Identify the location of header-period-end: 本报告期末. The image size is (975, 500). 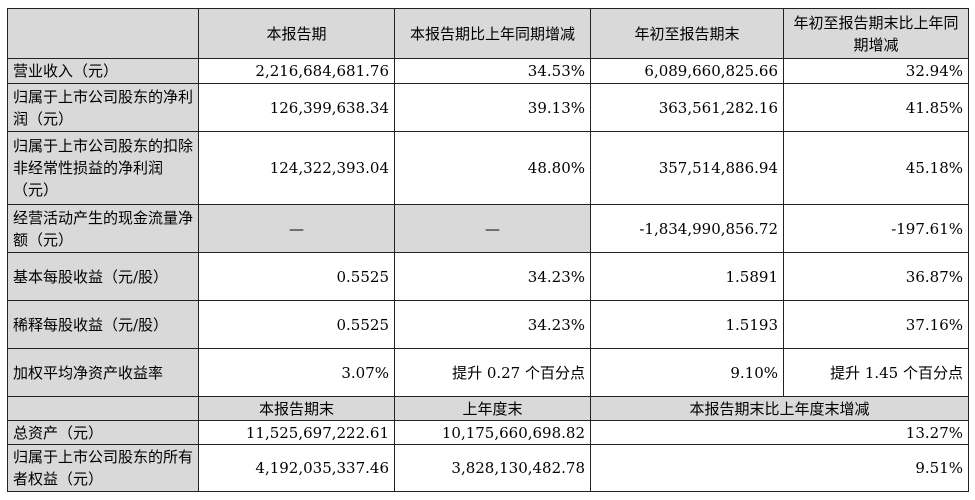
(296, 408).